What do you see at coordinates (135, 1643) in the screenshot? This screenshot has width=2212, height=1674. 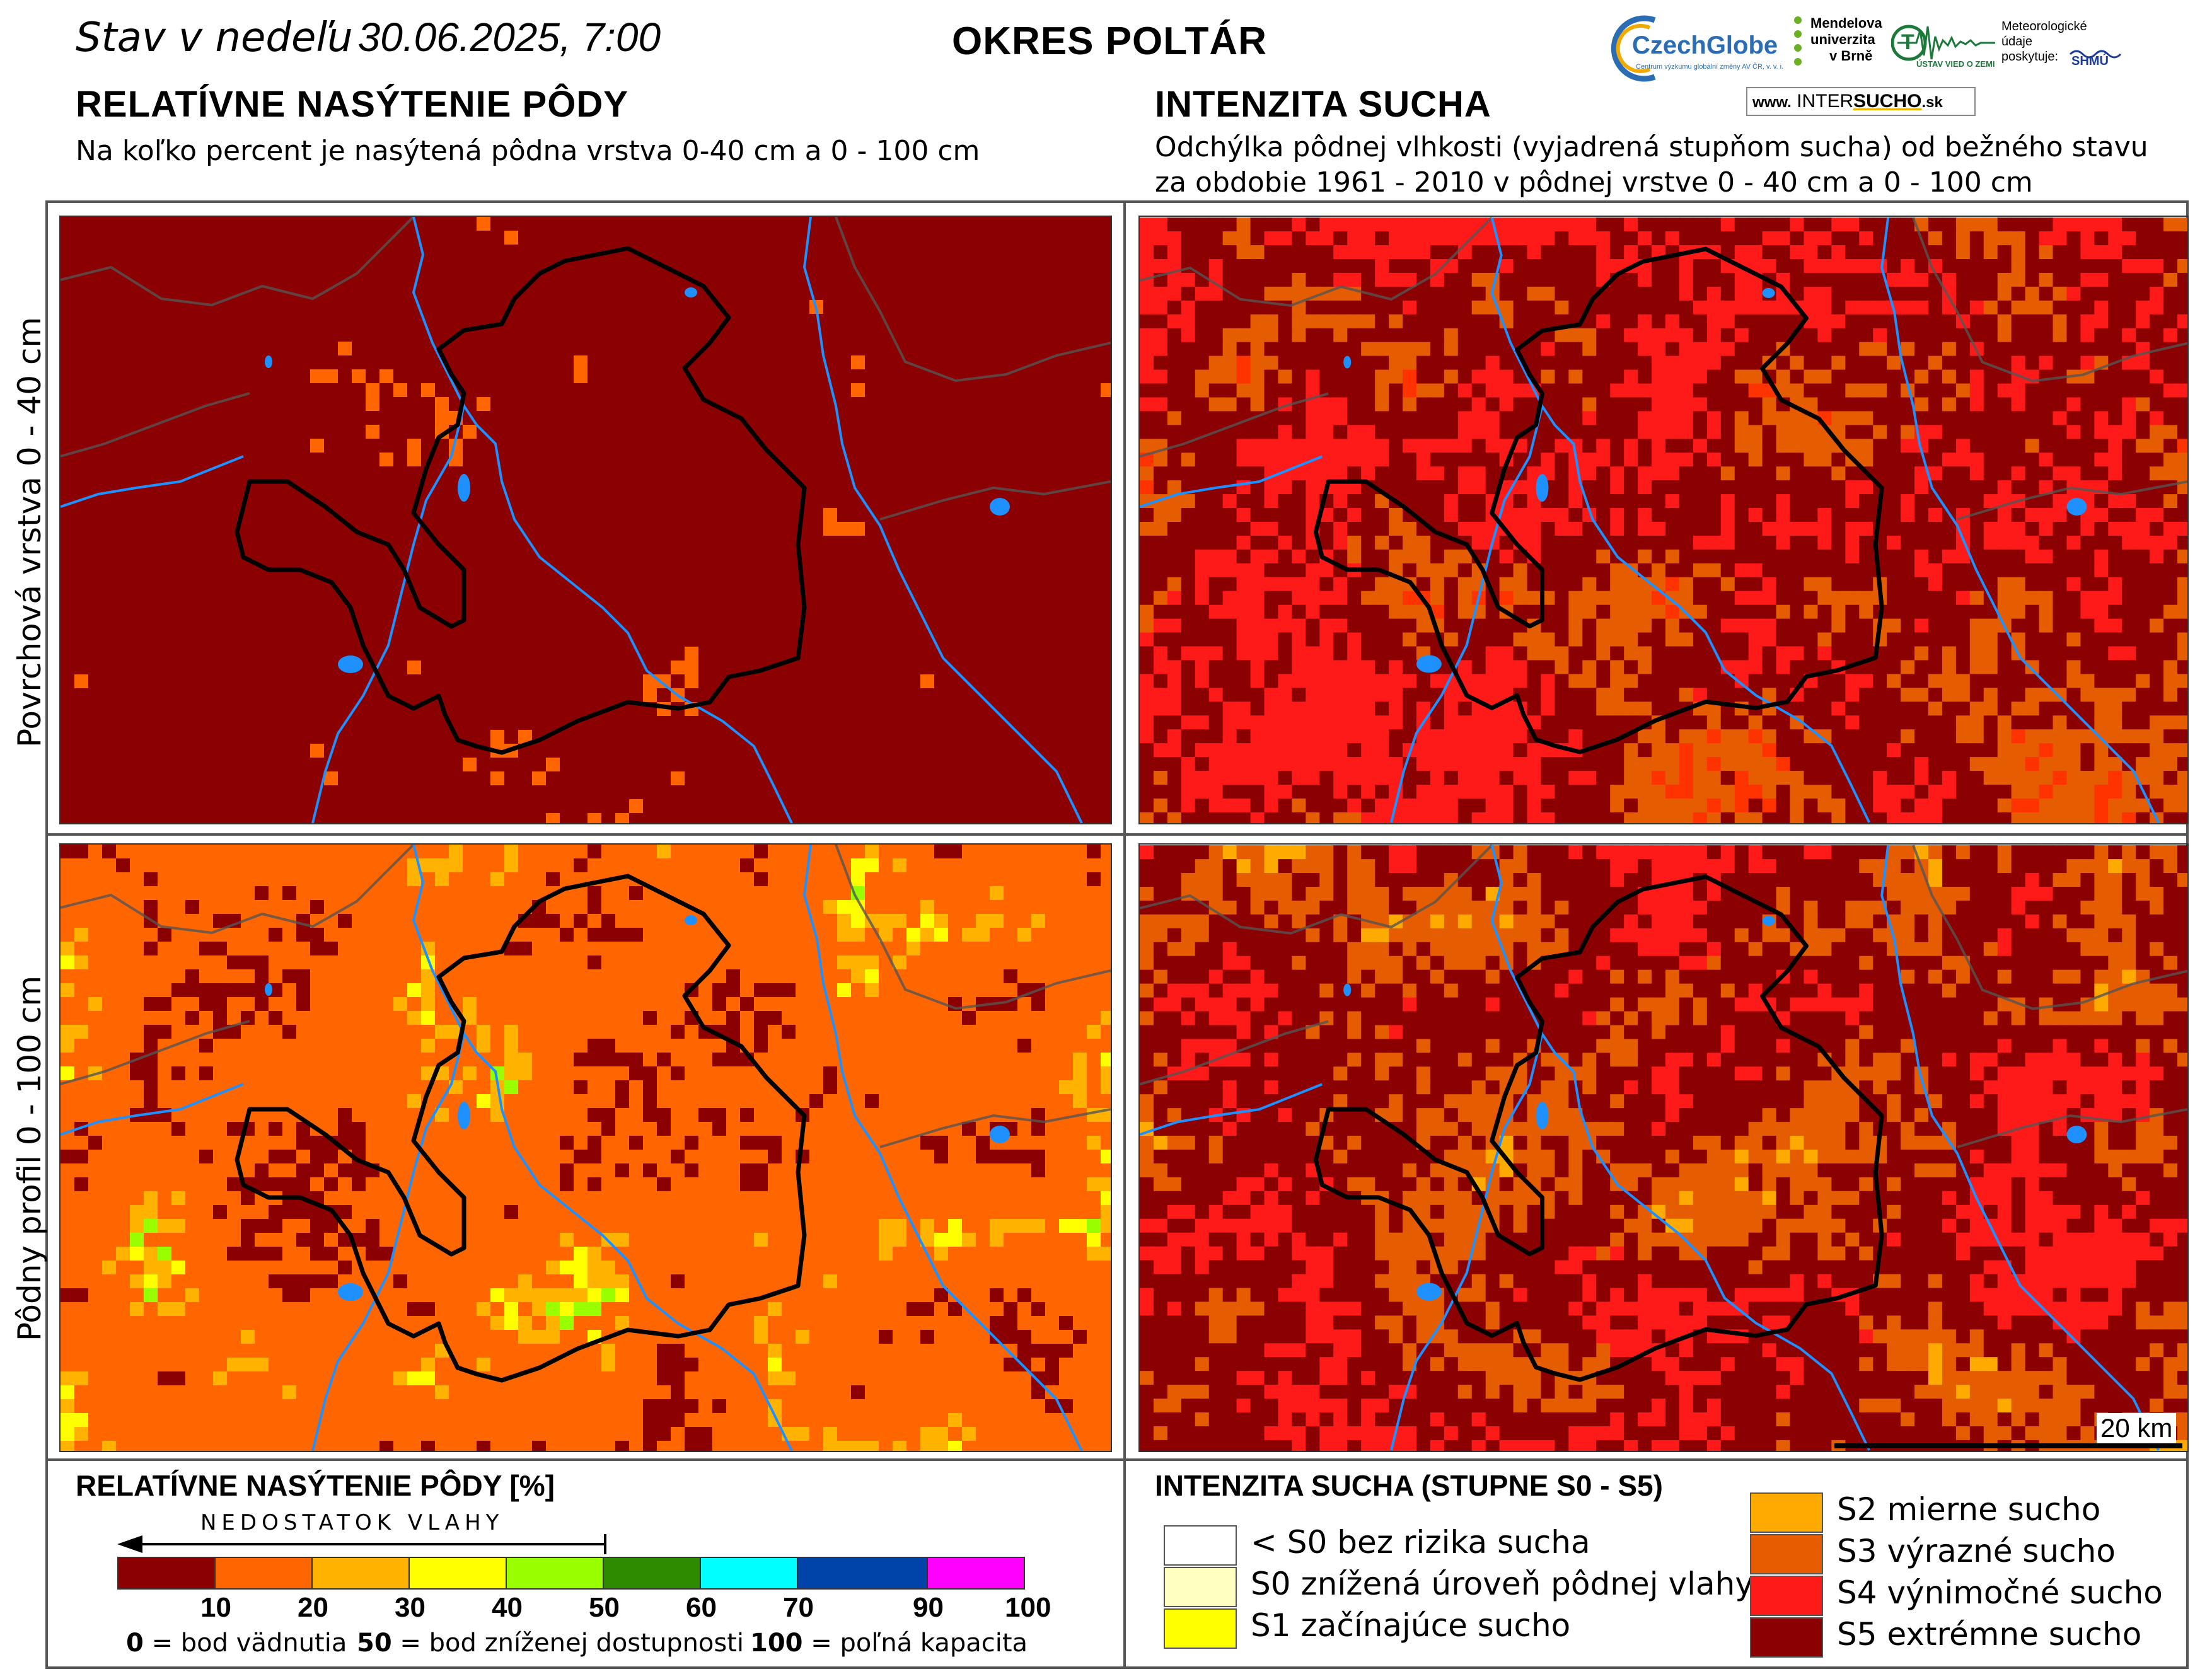 I see `note-0-num: 0` at bounding box center [135, 1643].